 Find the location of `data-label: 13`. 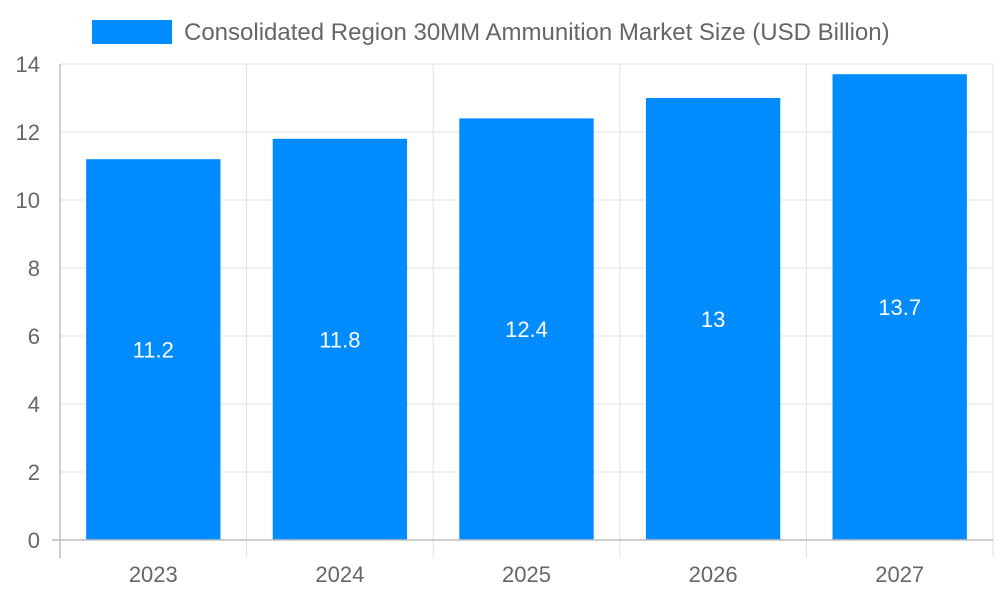

data-label: 13 is located at coordinates (713, 319).